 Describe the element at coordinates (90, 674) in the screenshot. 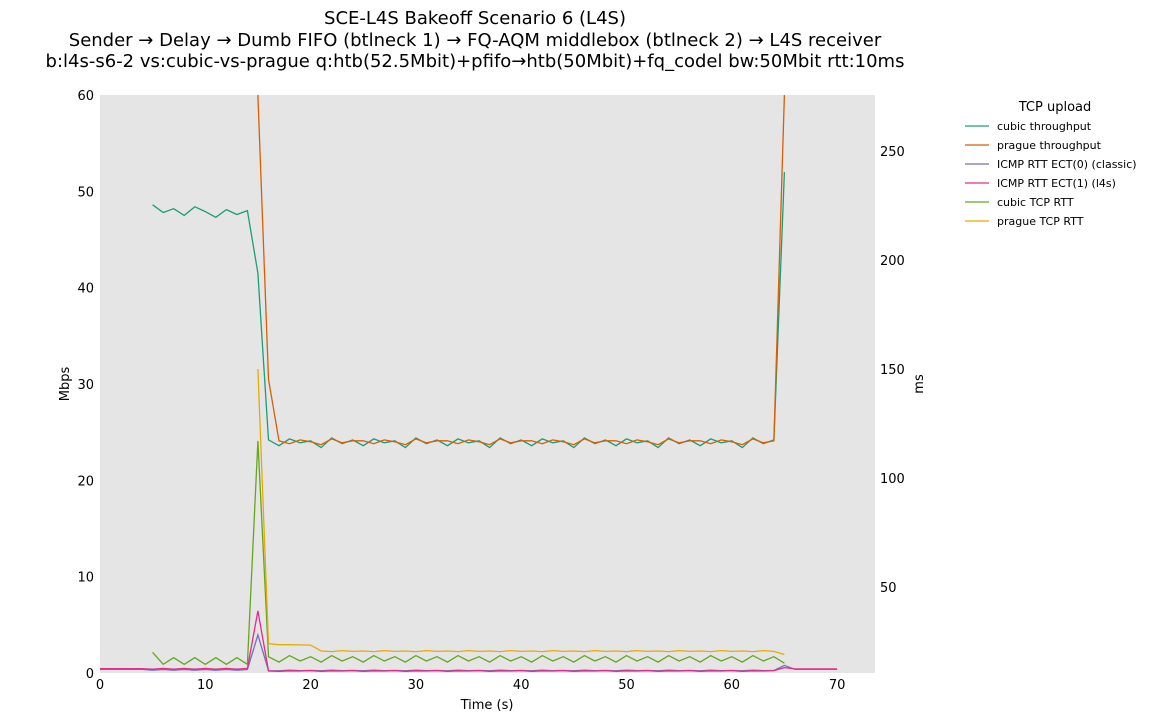

I see `y-tick-label: 0` at that location.